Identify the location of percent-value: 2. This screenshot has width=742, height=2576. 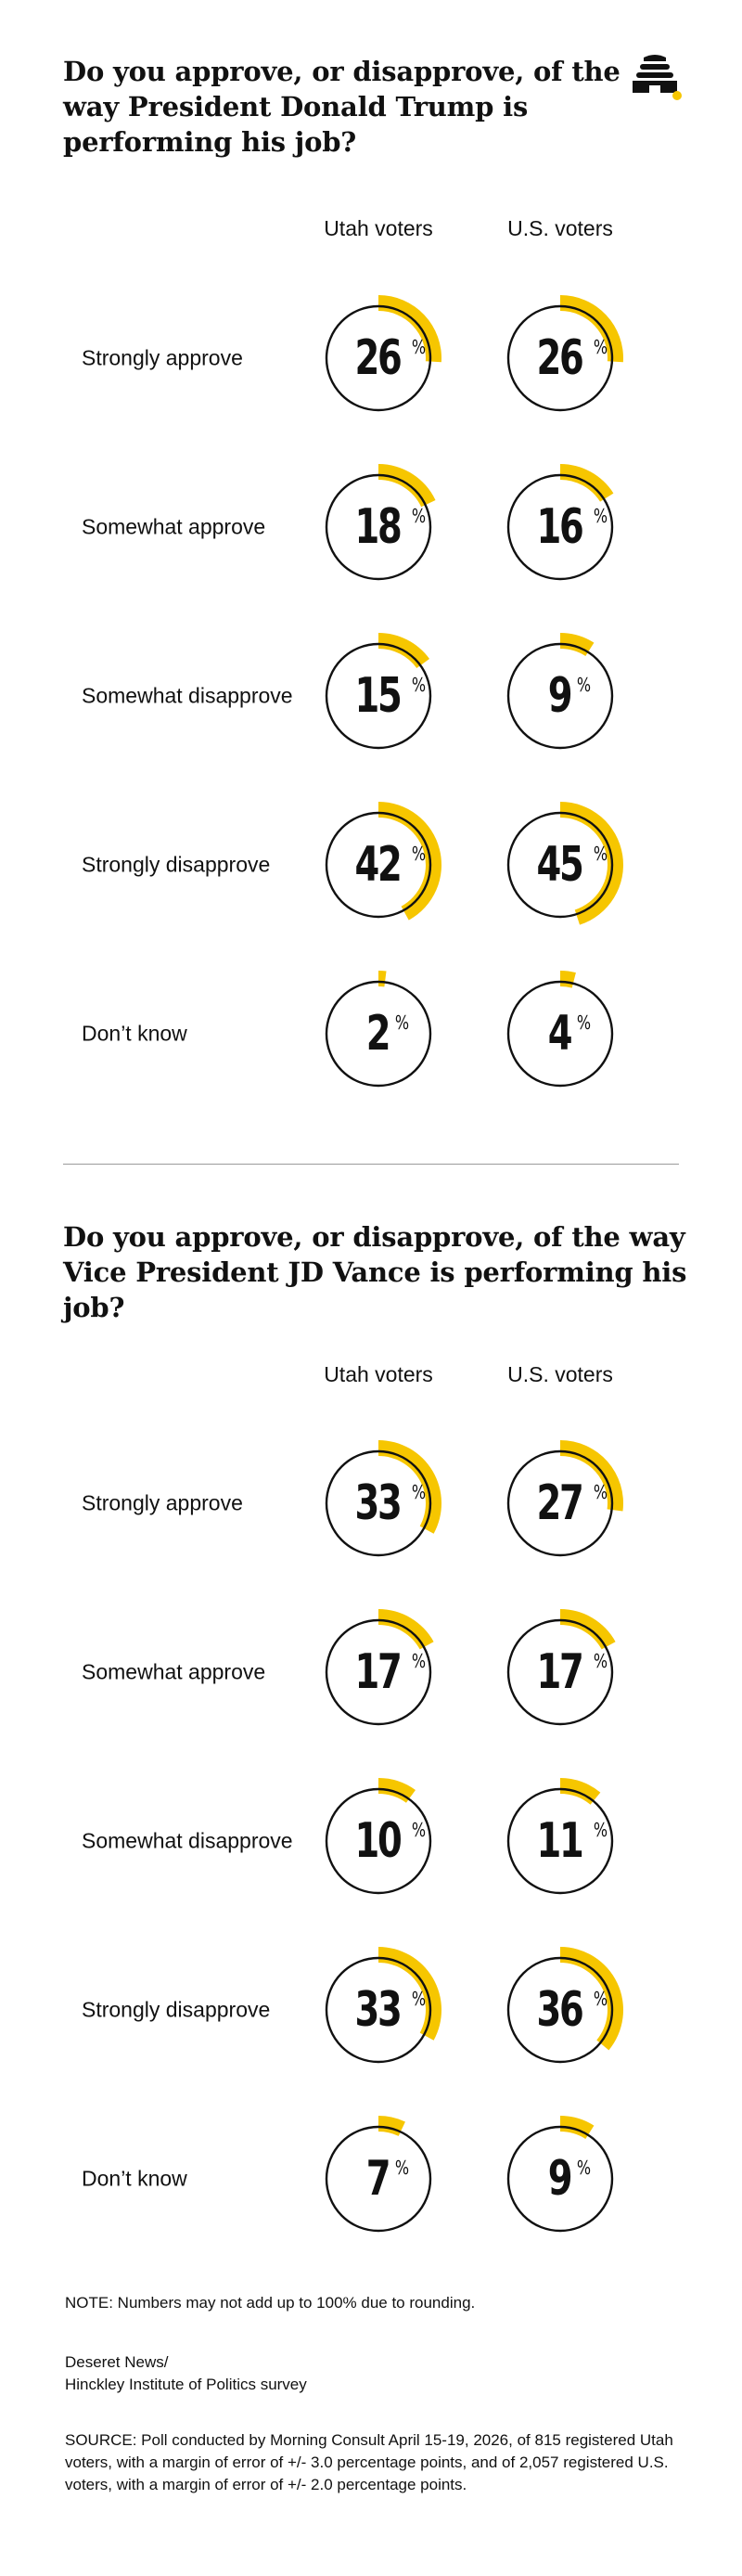
(378, 1034).